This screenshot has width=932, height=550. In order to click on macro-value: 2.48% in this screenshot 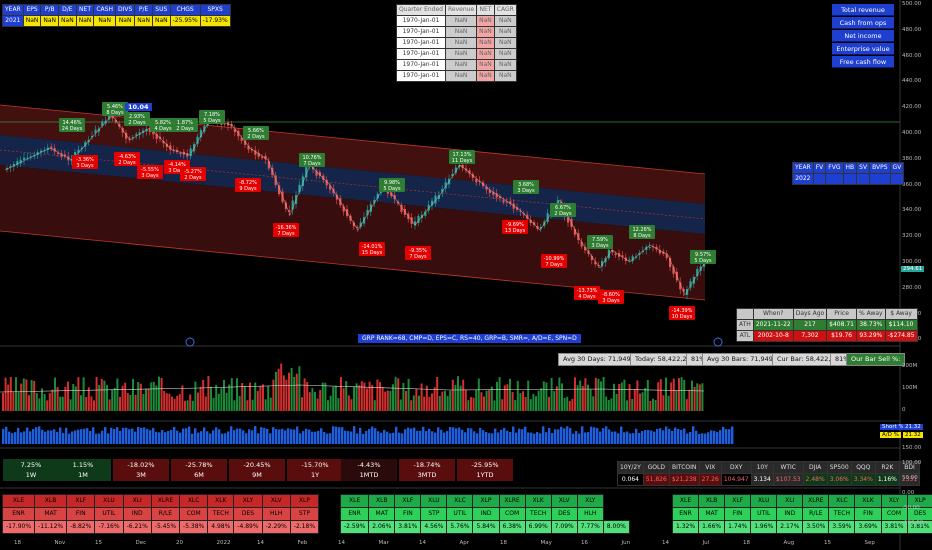, I will do `click(815, 479)`.